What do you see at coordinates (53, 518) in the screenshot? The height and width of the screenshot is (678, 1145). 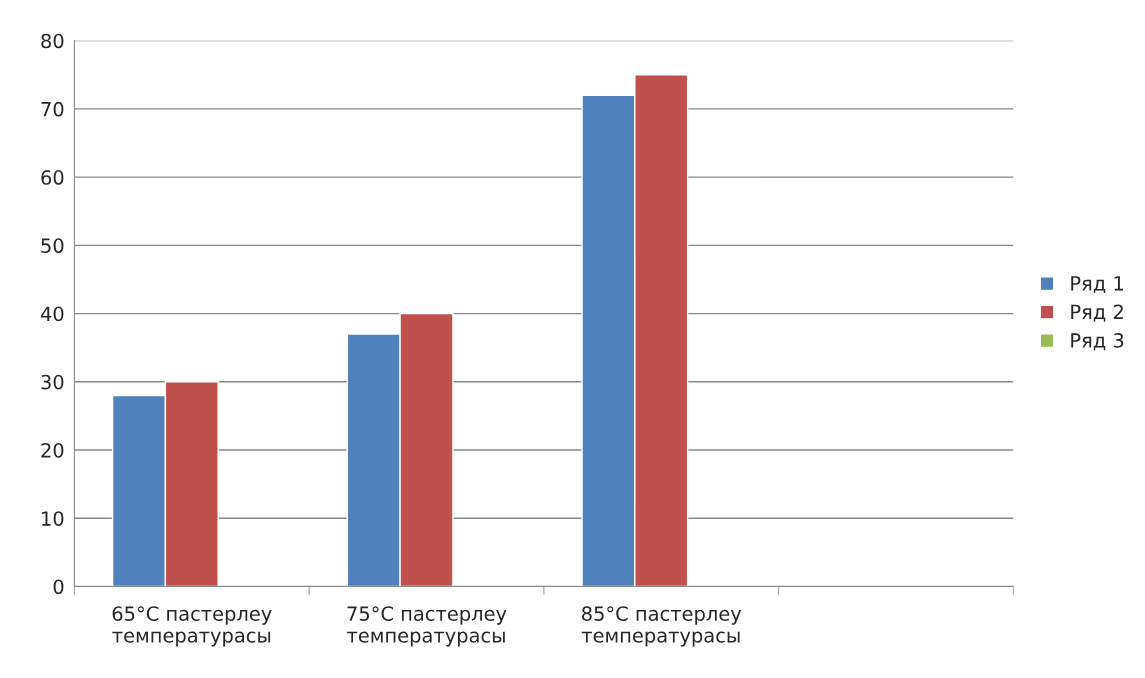 I see `y-tick-label: 10` at bounding box center [53, 518].